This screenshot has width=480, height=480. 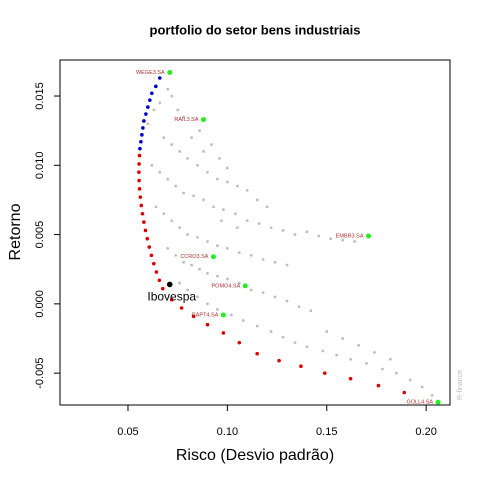 What do you see at coordinates (40, 373) in the screenshot?
I see `y-tick-label: -0.005` at bounding box center [40, 373].